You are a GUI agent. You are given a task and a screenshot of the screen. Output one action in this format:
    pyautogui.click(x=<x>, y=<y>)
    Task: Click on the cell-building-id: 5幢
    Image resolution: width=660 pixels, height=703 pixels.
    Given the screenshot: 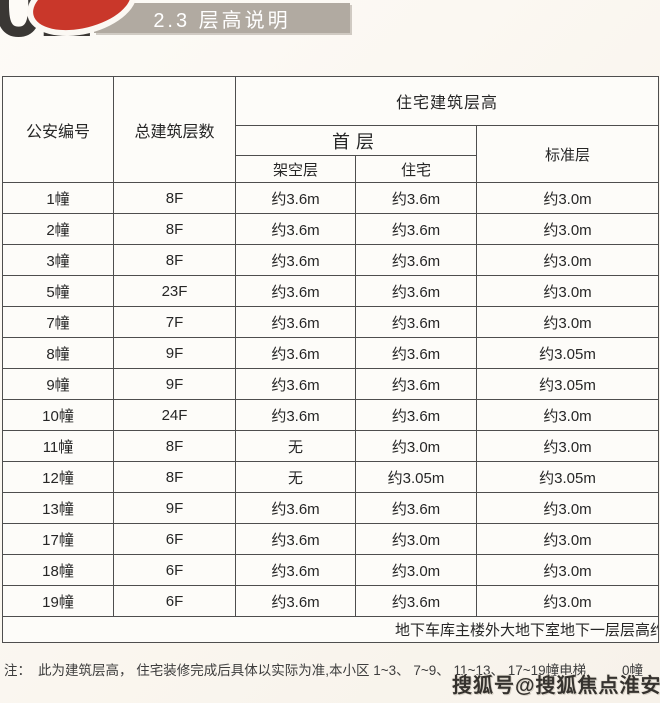 What is the action you would take?
    pyautogui.click(x=58, y=291)
    